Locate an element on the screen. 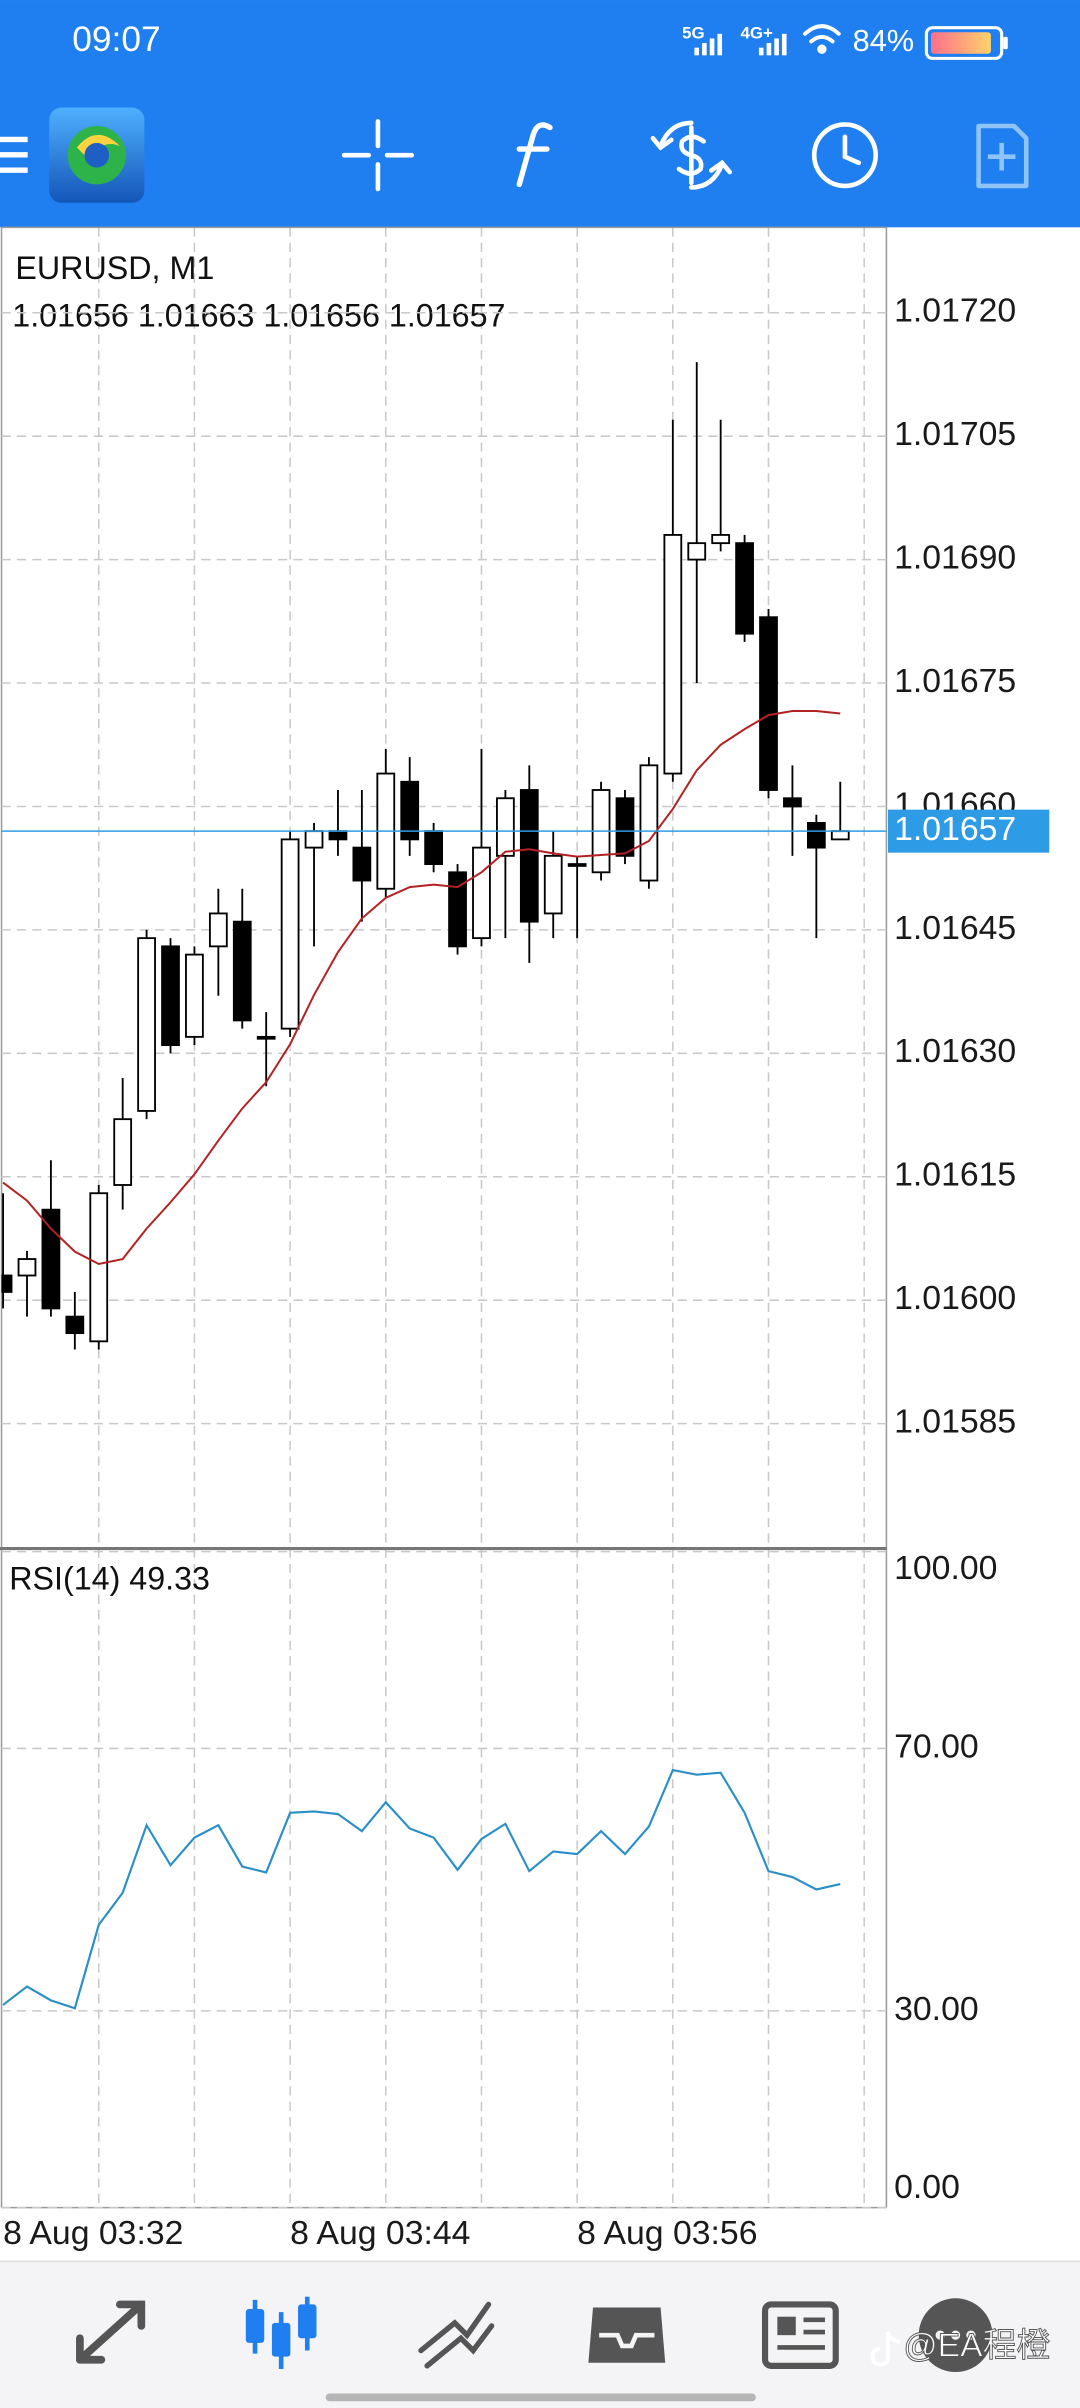 This screenshot has height=2408, width=1080. rsi-line is located at coordinates (421, 1889).